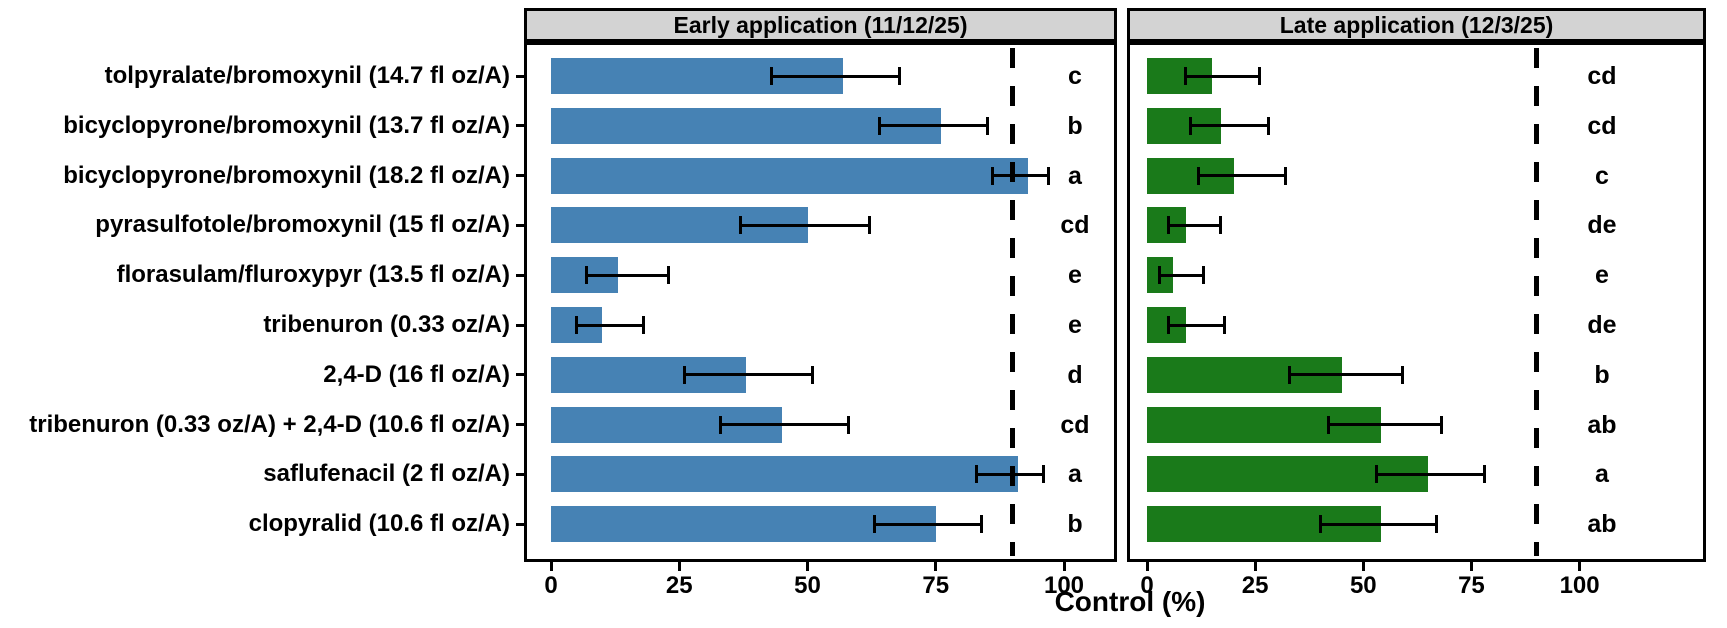 Image resolution: width=1727 pixels, height=628 pixels. I want to click on panel-header-late: Late application (12/3/25), so click(1416, 25).